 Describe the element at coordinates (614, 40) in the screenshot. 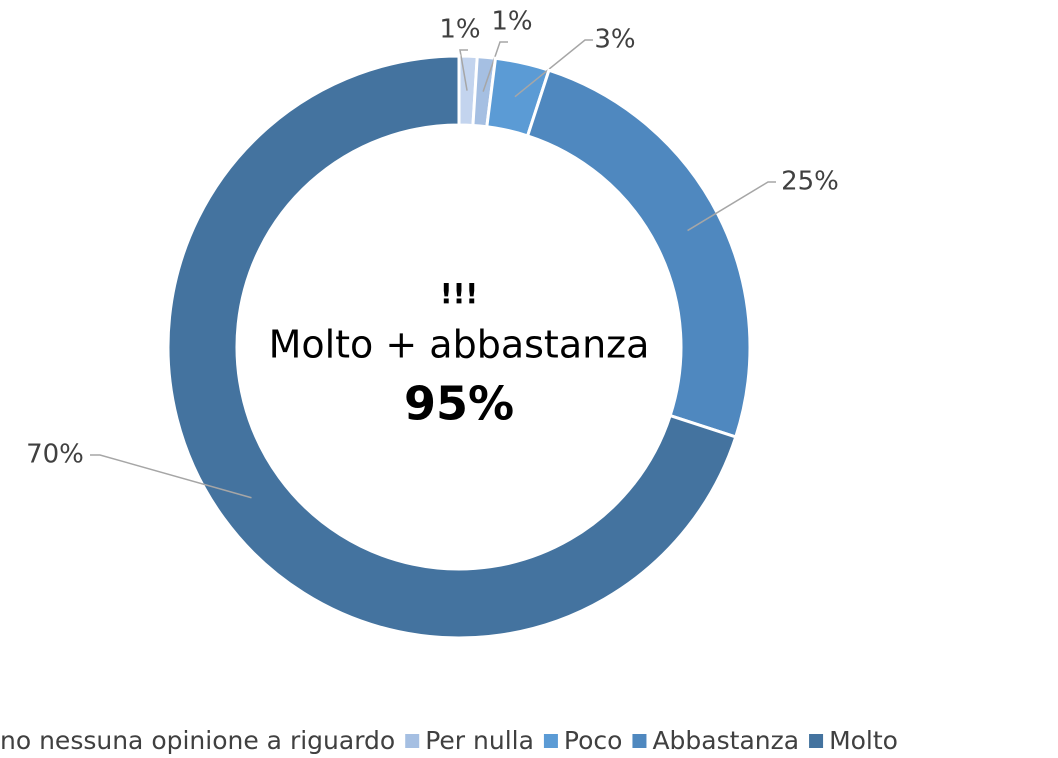

I see `data-label: 3%` at that location.